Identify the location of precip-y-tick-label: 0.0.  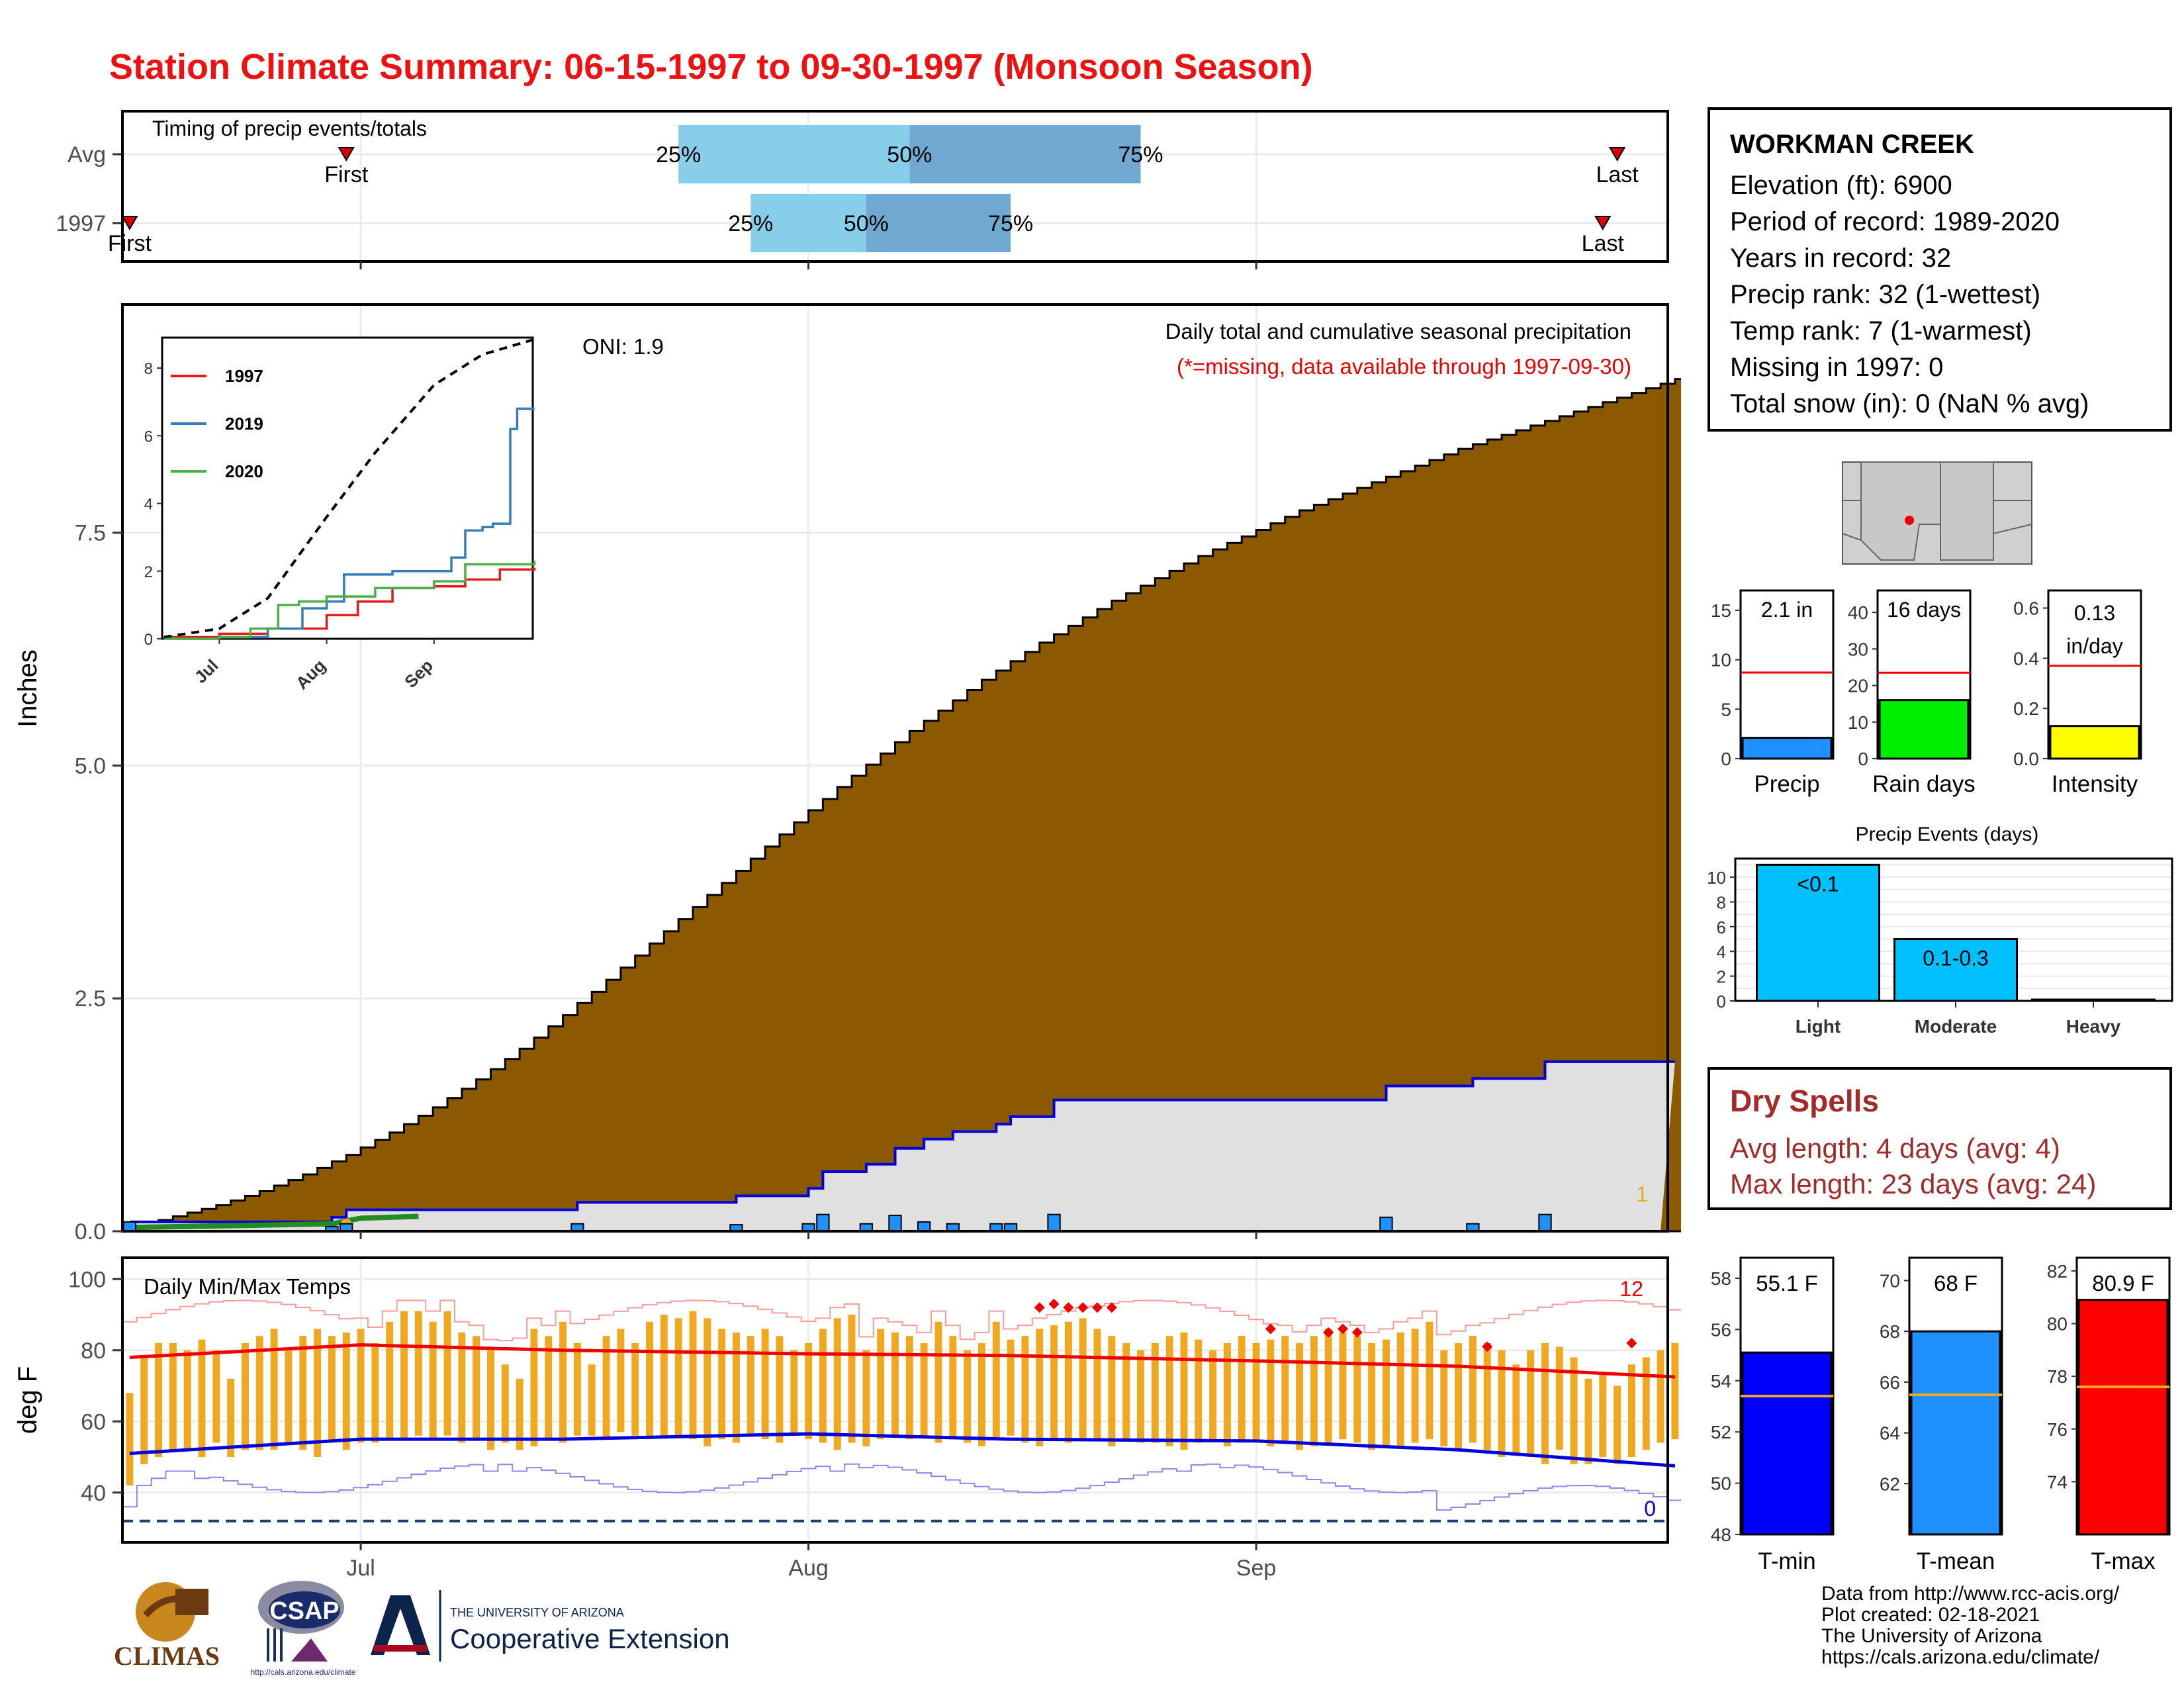
(90, 1231).